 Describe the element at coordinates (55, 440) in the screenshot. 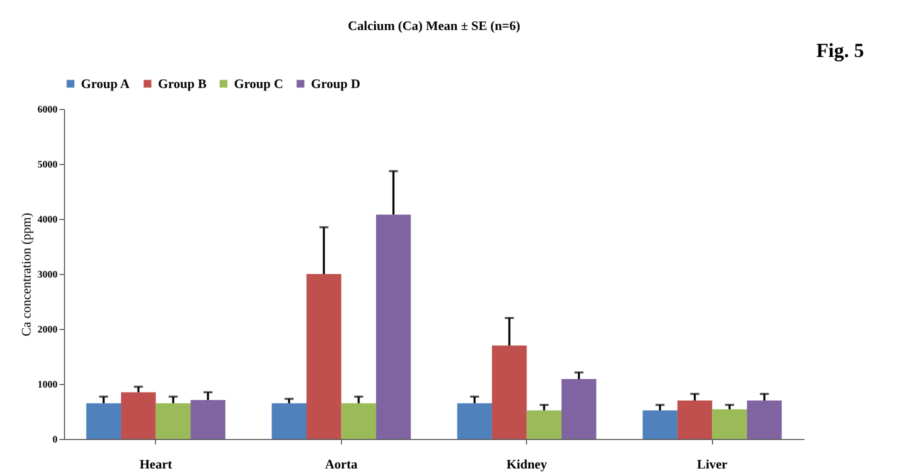

I see `y-tick-label: 0` at that location.